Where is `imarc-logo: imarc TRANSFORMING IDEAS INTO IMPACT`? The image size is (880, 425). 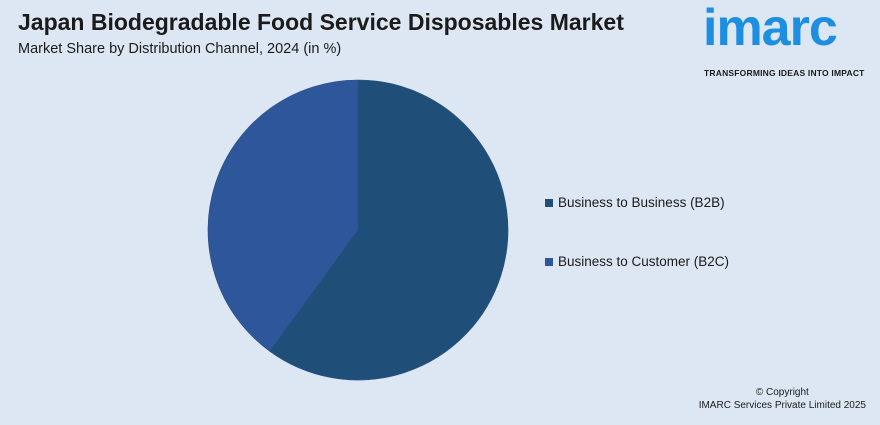 imarc-logo: imarc TRANSFORMING IDEAS INTO IMPACT is located at coordinates (788, 42).